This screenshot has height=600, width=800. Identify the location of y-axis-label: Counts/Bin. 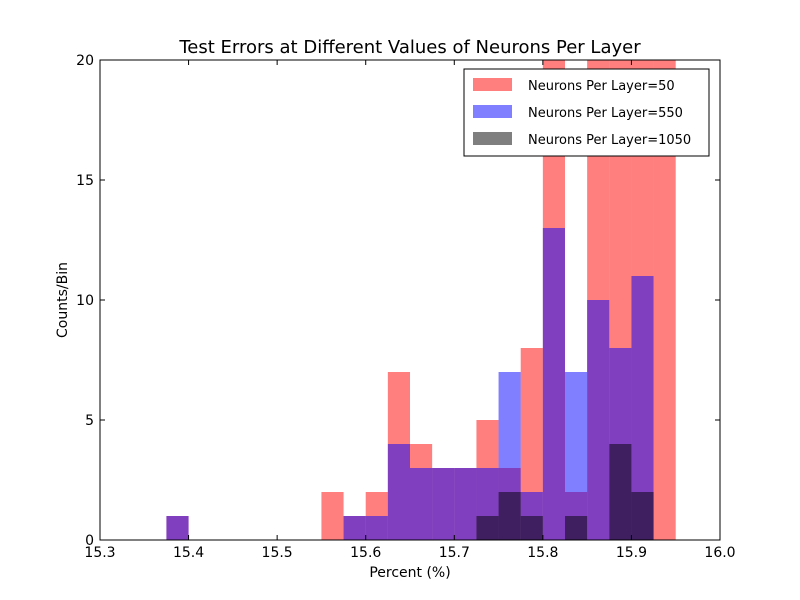
(63, 300).